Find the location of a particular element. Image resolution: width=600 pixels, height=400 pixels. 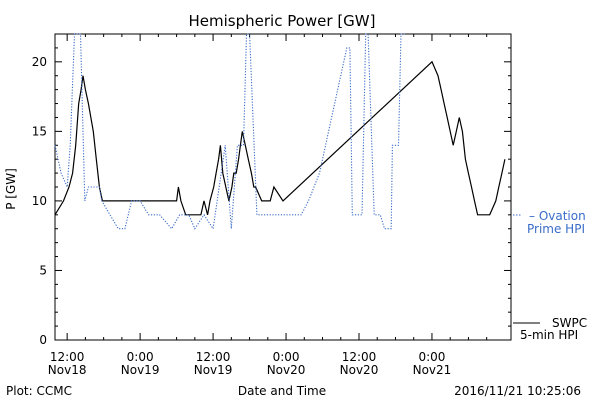

x-tick-date: Nov18 is located at coordinates (67, 370).